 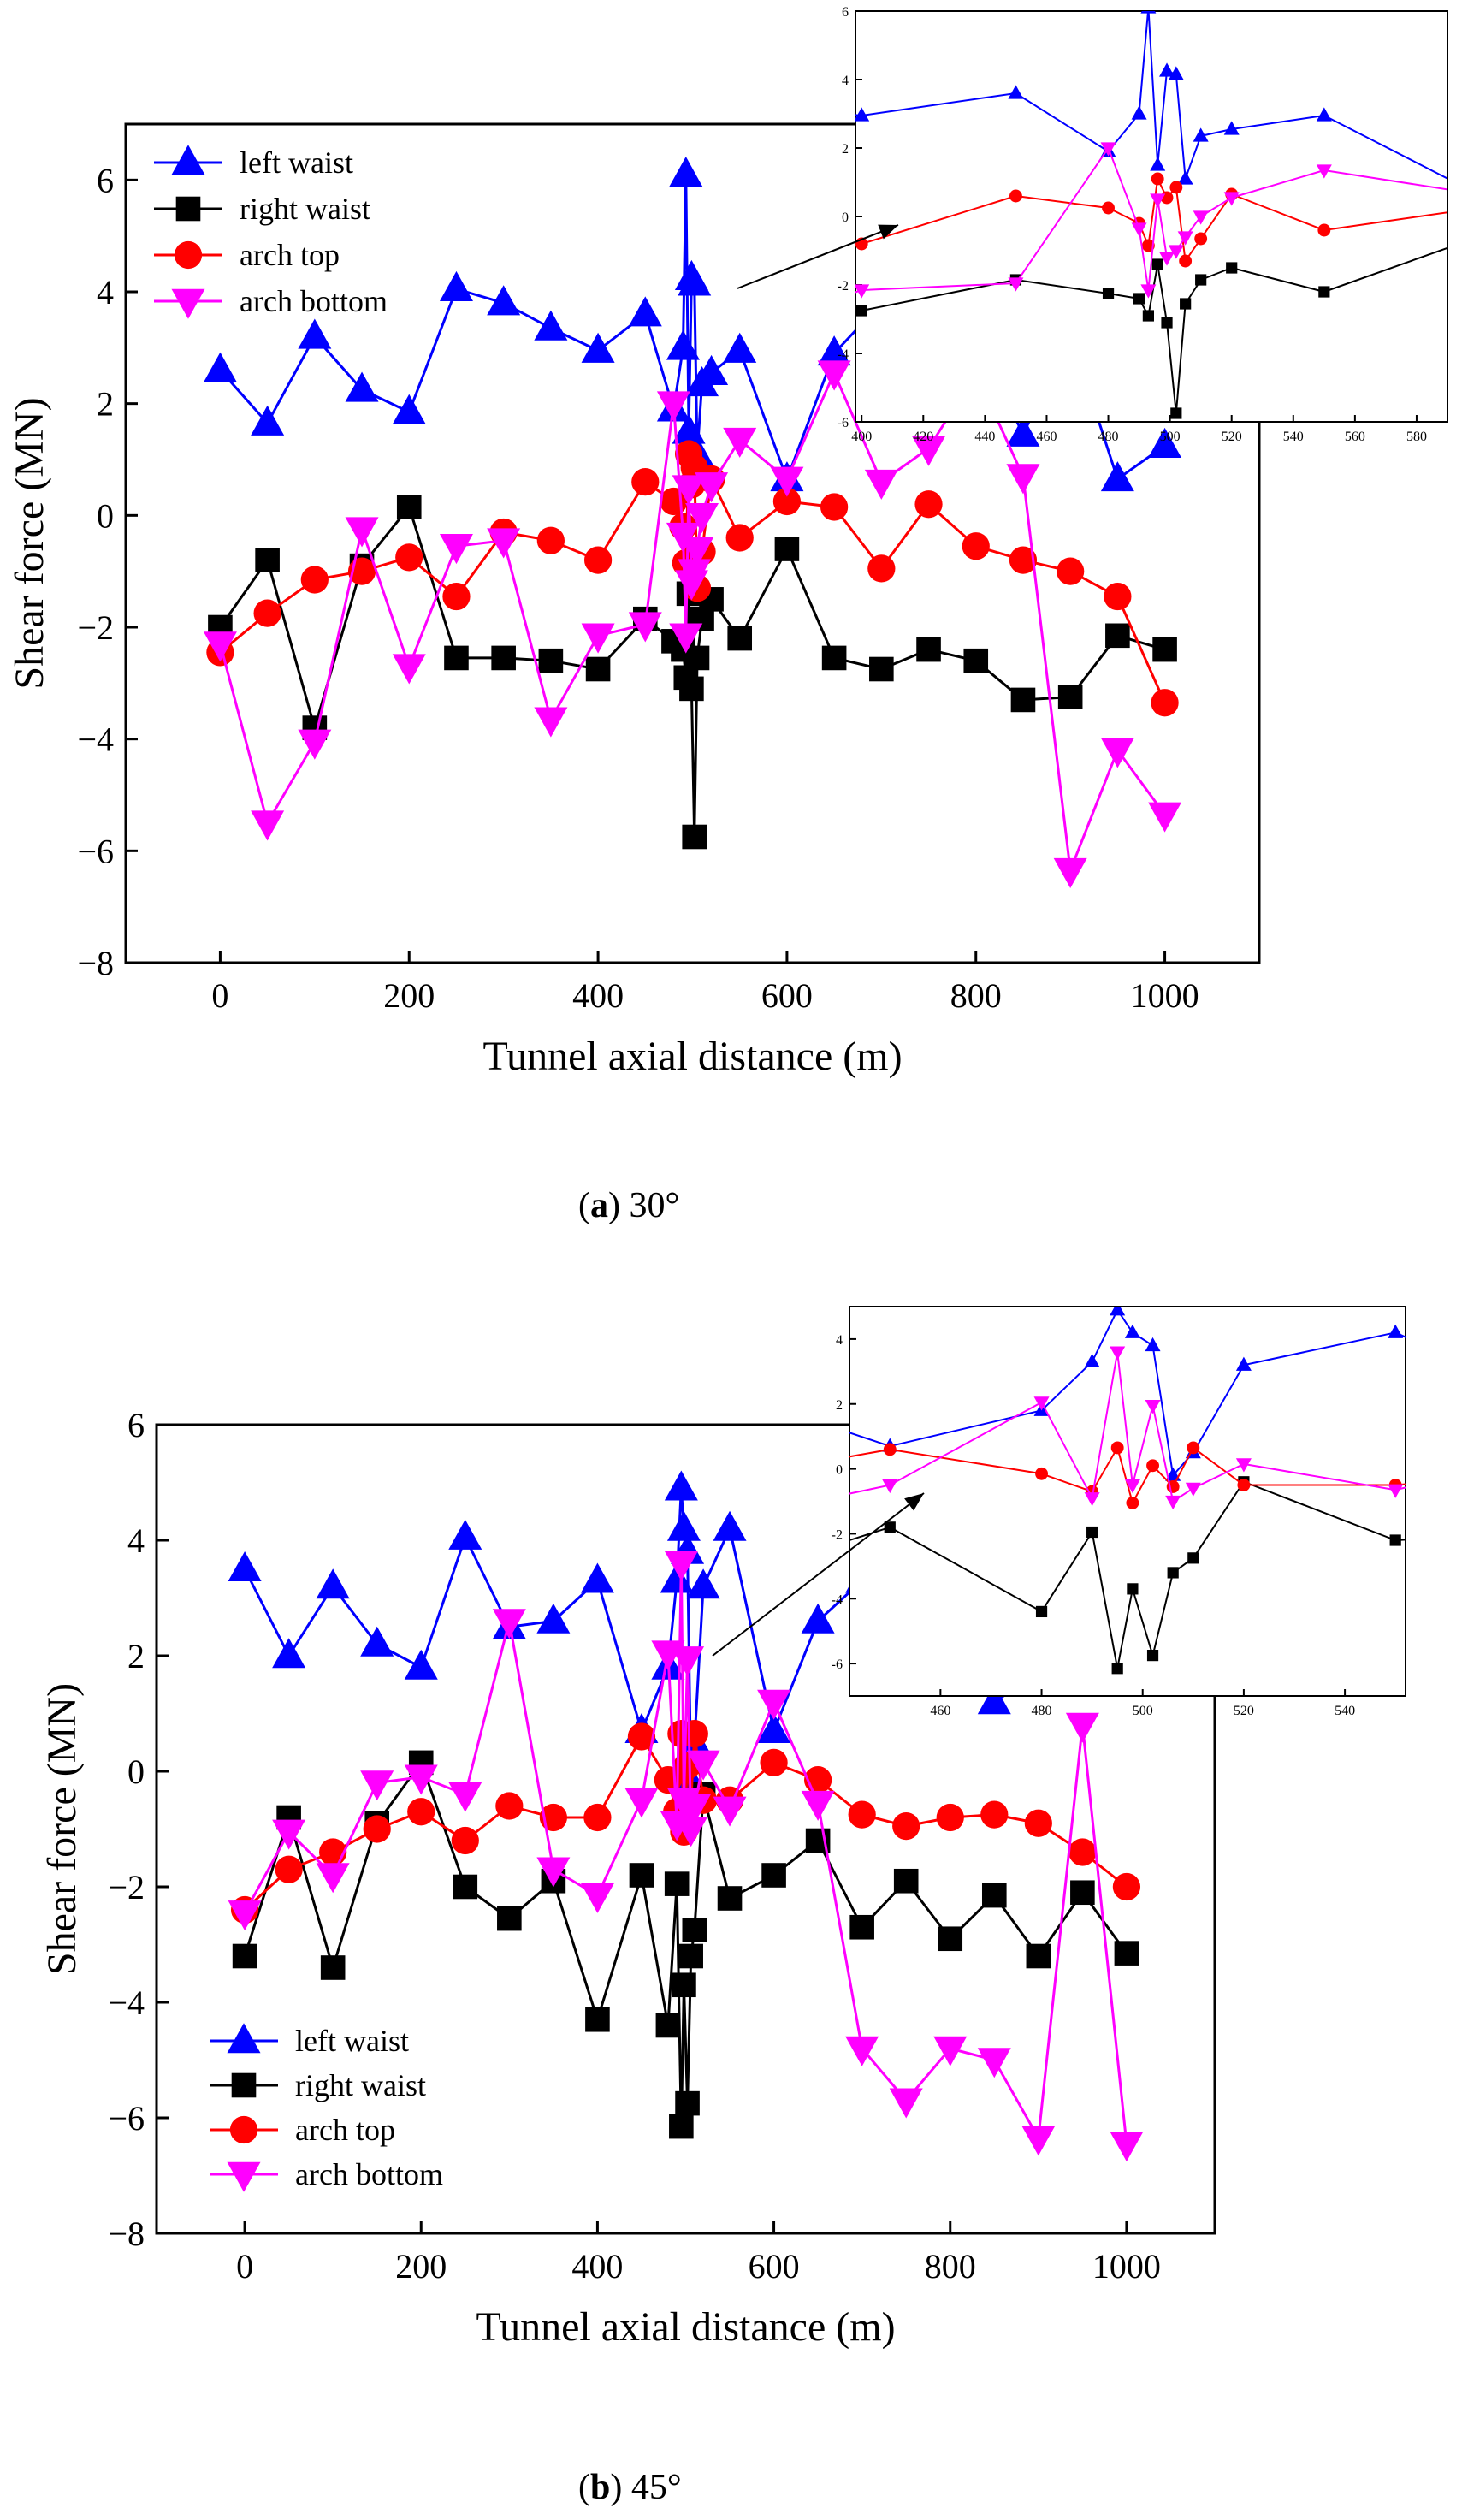 I want to click on y-tick-label: −4, so click(x=126, y=2002).